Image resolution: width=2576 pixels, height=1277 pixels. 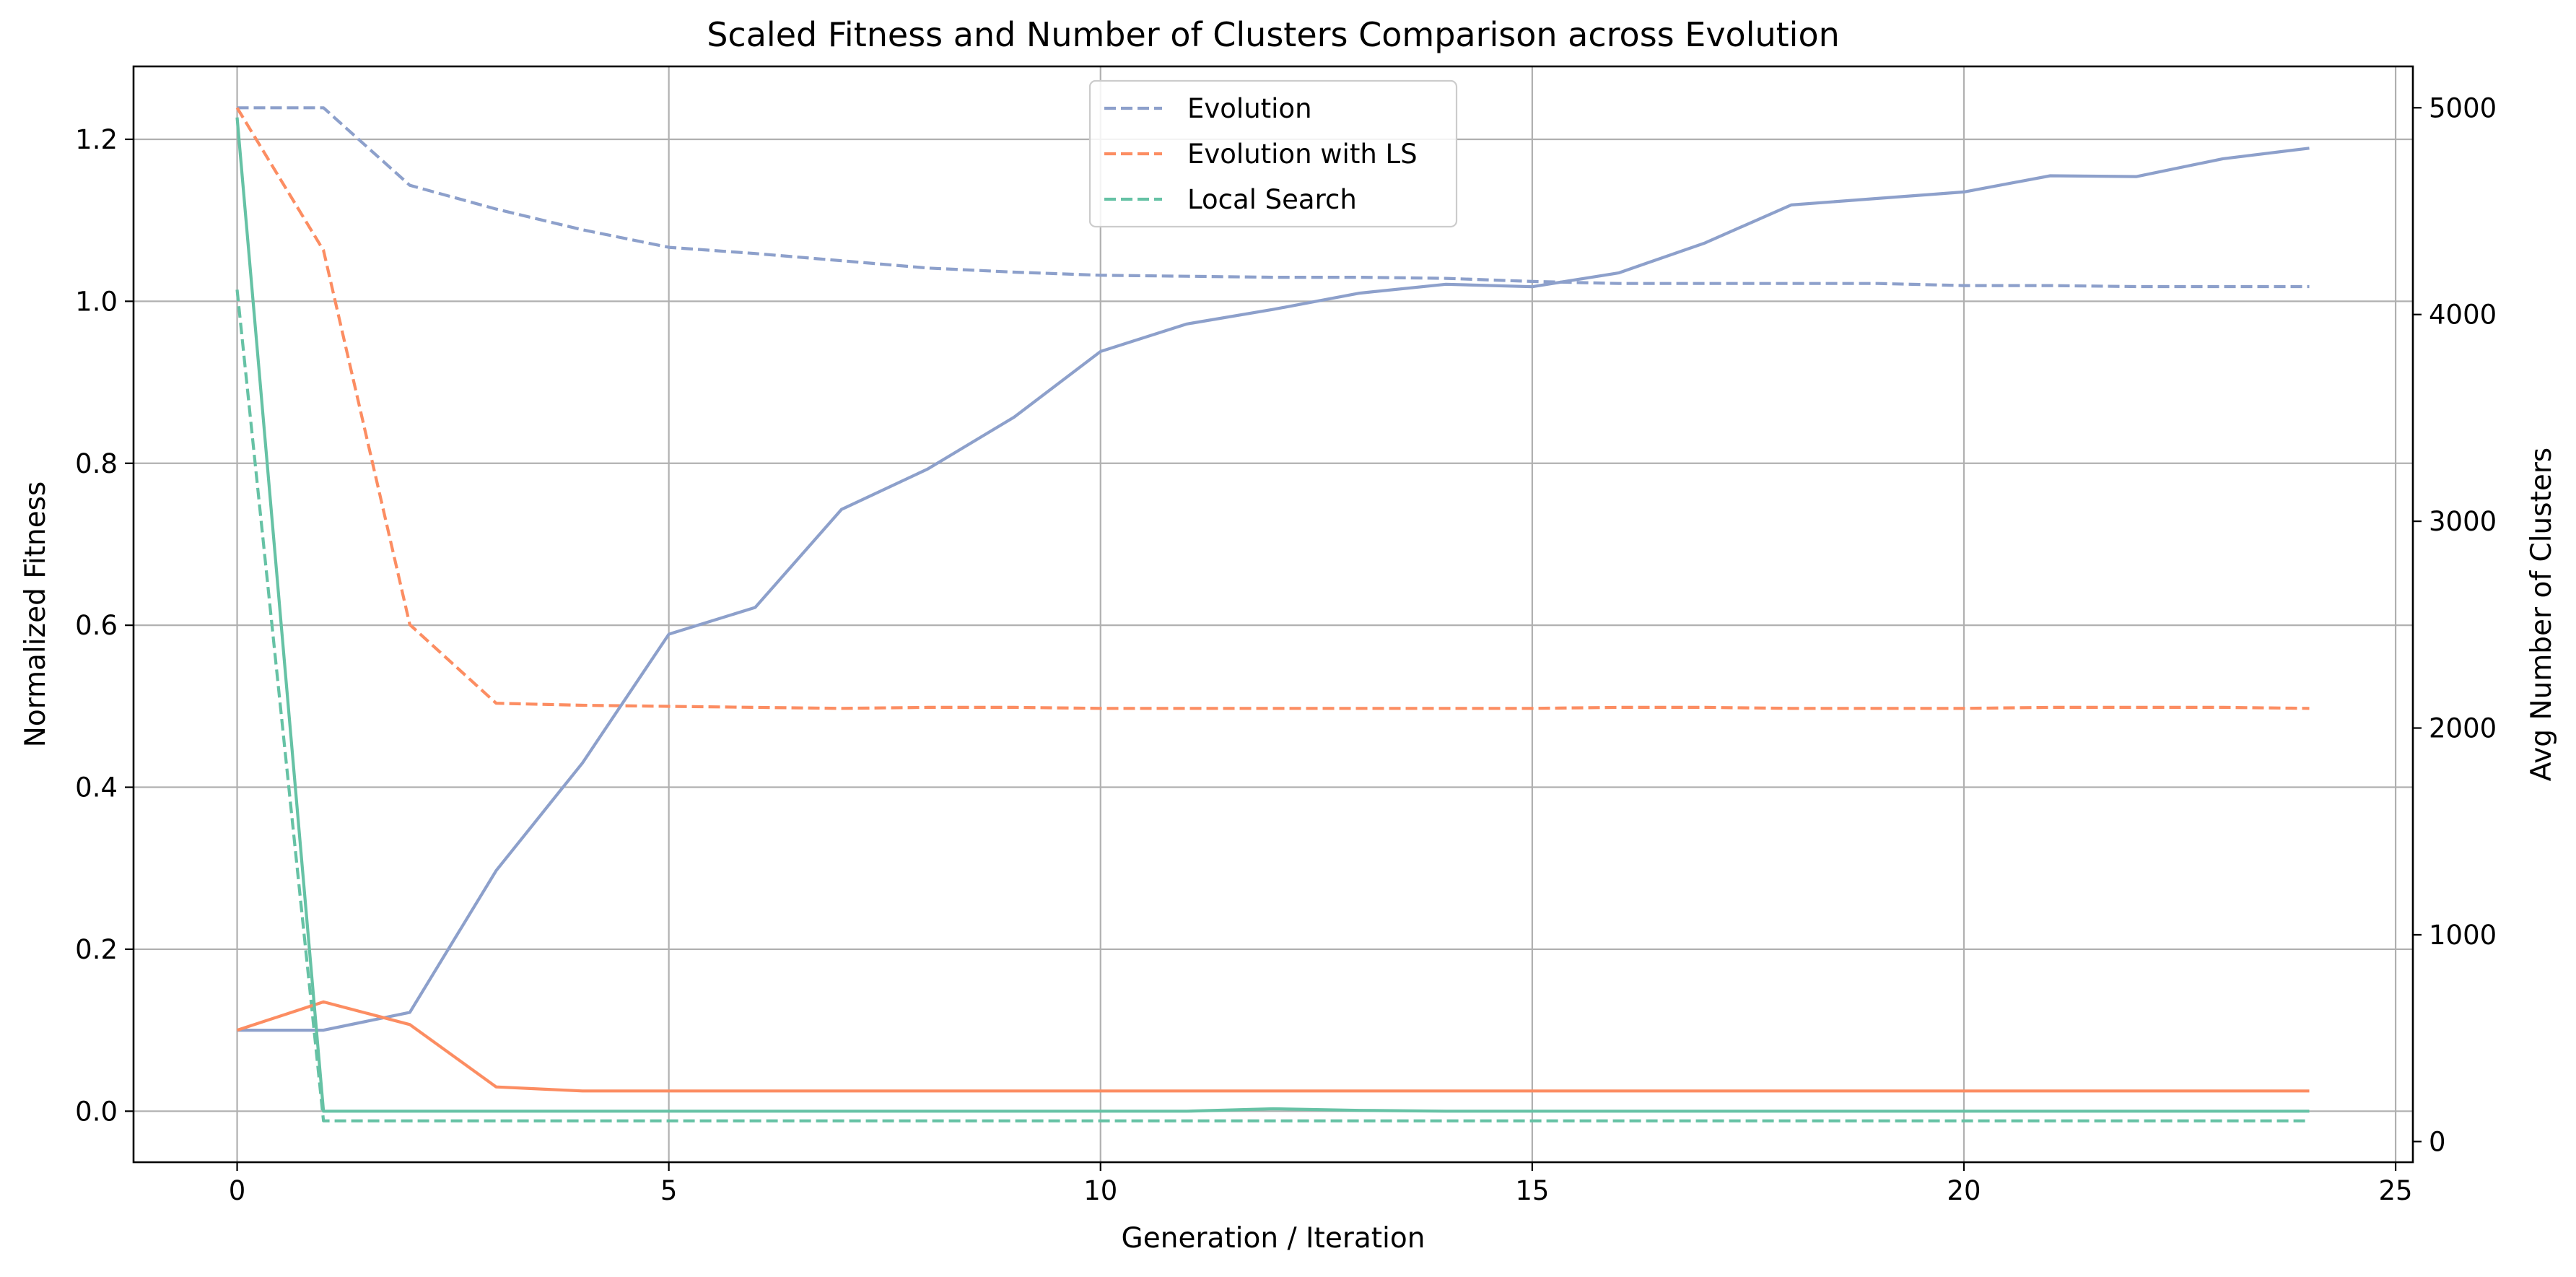 I want to click on legend-label: Evolution, so click(x=1249, y=108).